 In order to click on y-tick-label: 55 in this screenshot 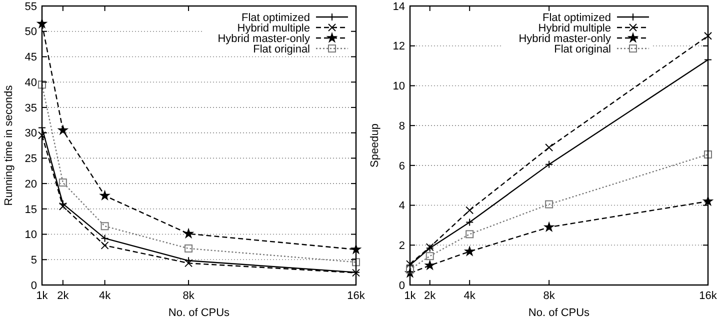, I will do `click(30, 6)`.